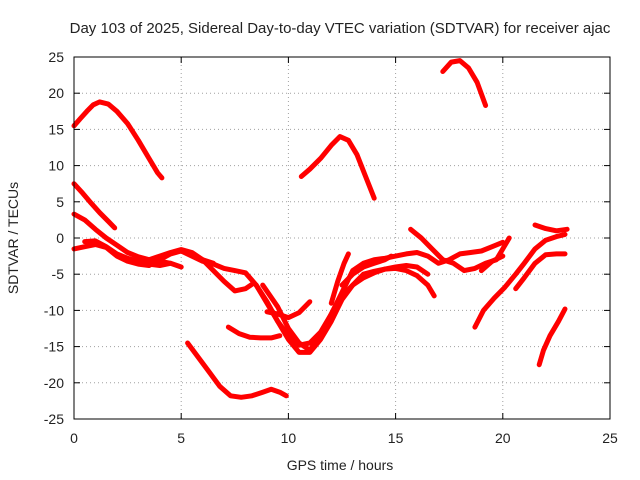 This screenshot has width=640, height=480. I want to click on y-tick-label: 15, so click(56, 129).